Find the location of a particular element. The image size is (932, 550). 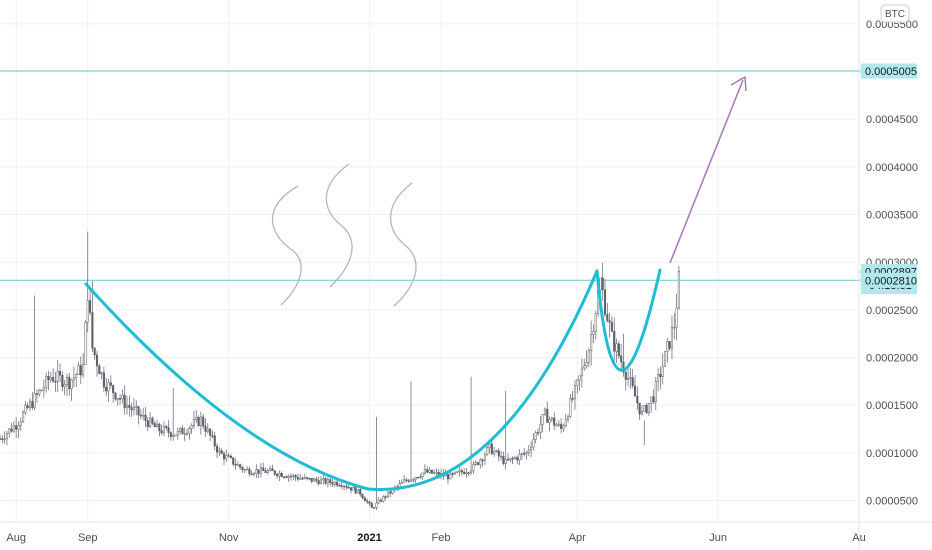

target-arrow-line is located at coordinates (706, 171).